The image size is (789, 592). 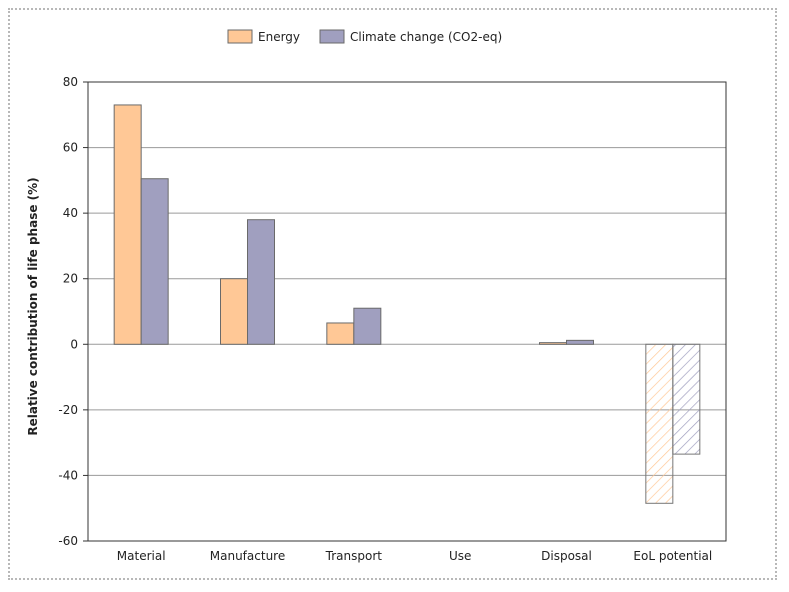 I want to click on x-tick-label: Manufacture, so click(x=247, y=556).